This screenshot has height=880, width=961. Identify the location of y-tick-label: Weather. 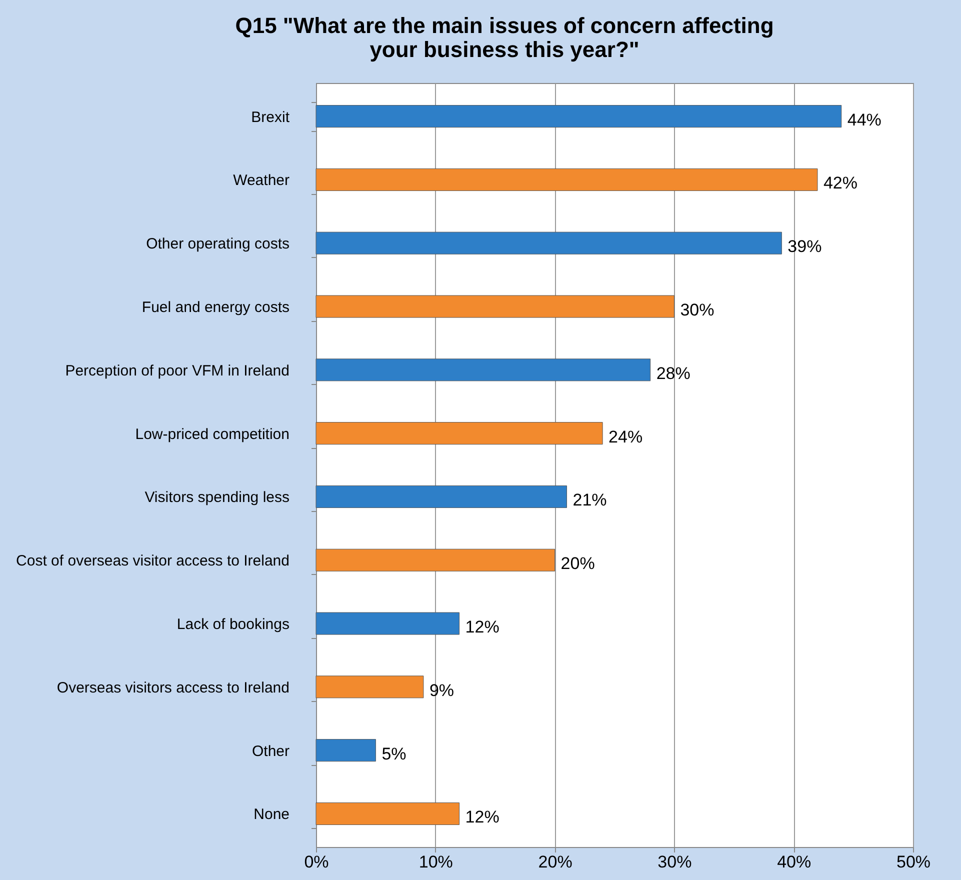
(261, 181).